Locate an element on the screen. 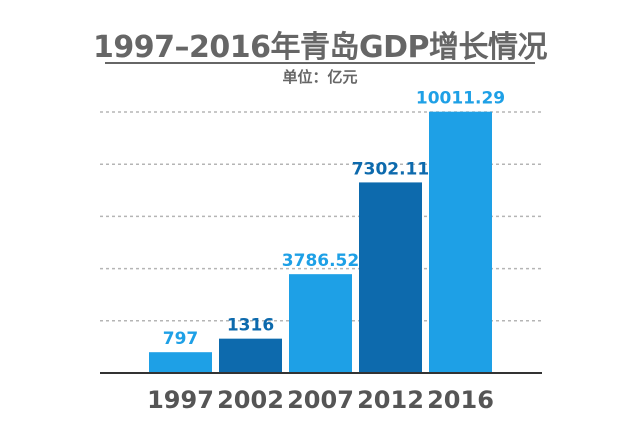 The image size is (640, 441). x-tick-label-1997: 1997 is located at coordinates (180, 400).